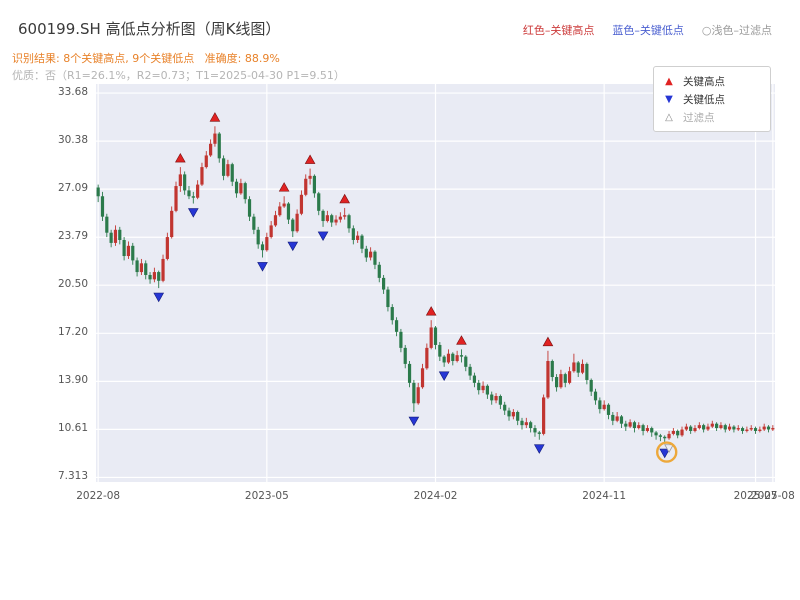  I want to click on y-tick-label: 7.313, so click(72, 476).